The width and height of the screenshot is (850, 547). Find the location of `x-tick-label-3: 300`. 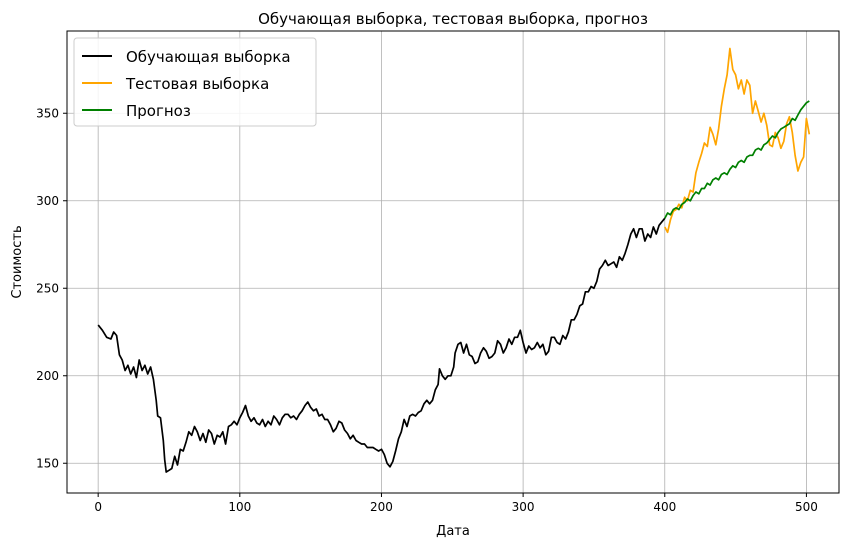

x-tick-label-3: 300 is located at coordinates (523, 507).